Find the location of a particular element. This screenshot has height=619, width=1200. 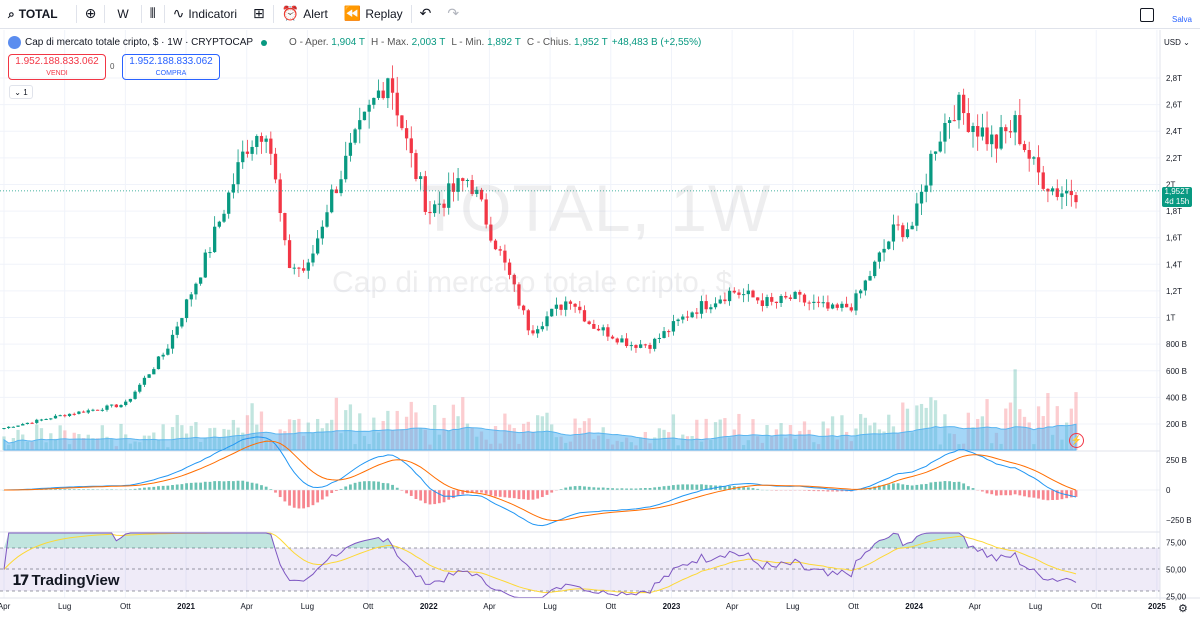

sell-price: 1.952.188.833.062 is located at coordinates (57, 61).